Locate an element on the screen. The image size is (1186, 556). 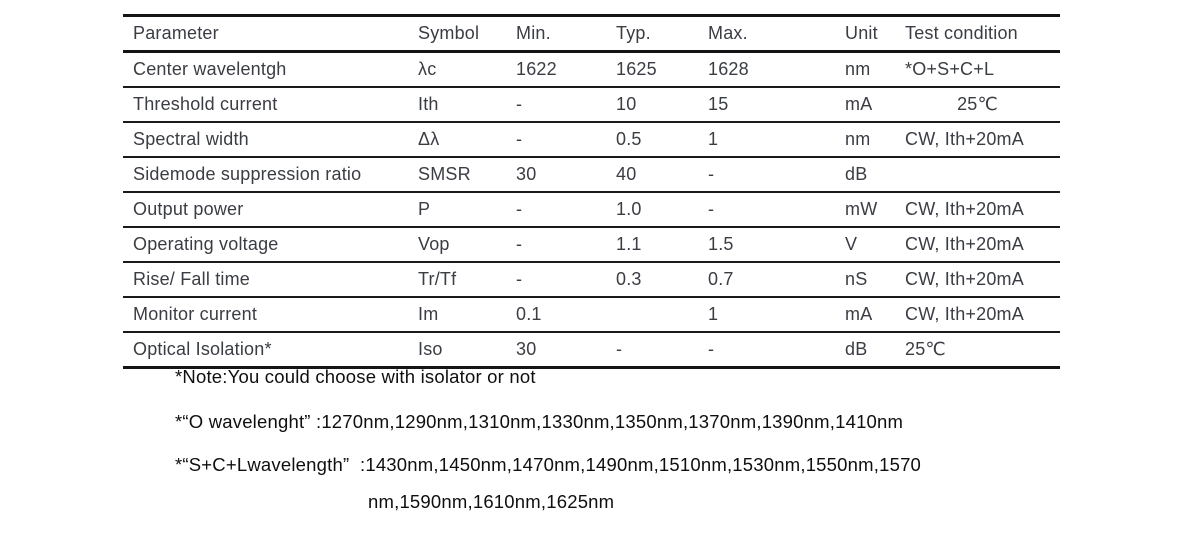
table-row: Threshold current Ith -10 15 mA 25℃ is located at coordinates (591, 104).